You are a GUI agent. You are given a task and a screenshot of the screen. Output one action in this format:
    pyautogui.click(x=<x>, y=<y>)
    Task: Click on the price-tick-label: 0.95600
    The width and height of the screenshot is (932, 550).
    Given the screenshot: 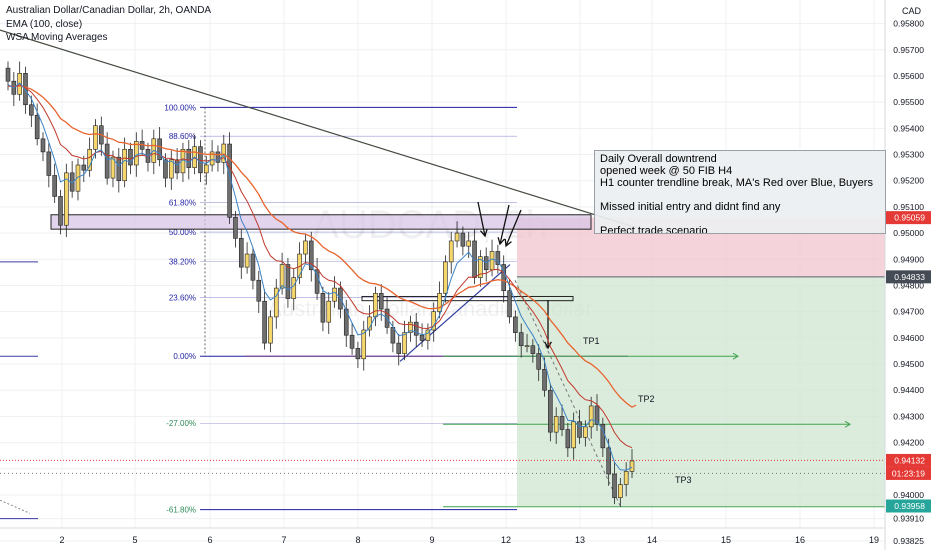 What is the action you would take?
    pyautogui.click(x=908, y=76)
    